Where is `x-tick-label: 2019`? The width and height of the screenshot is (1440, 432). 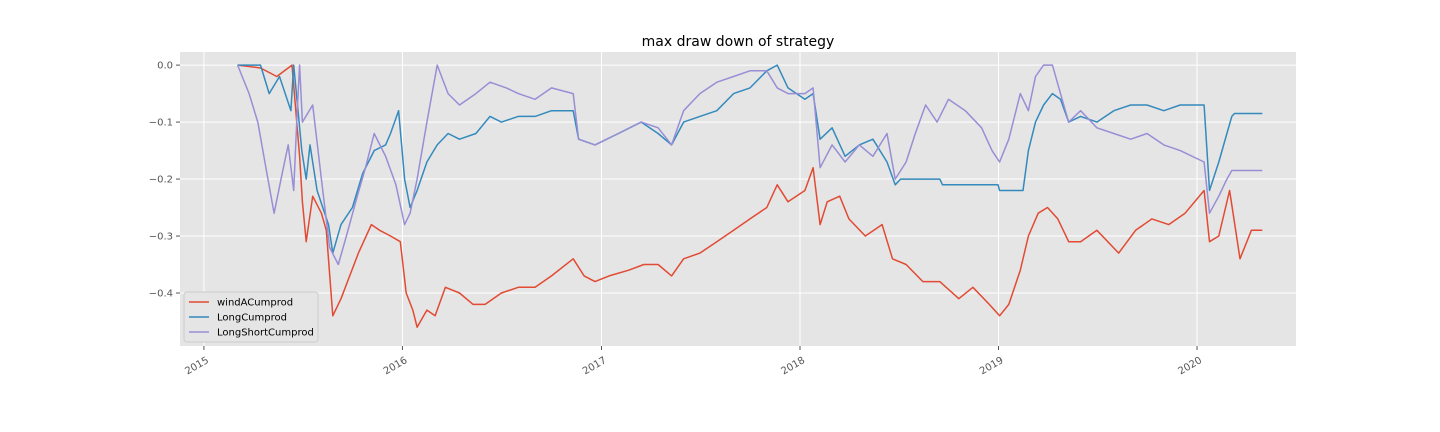 x-tick-label: 2019 is located at coordinates (992, 366).